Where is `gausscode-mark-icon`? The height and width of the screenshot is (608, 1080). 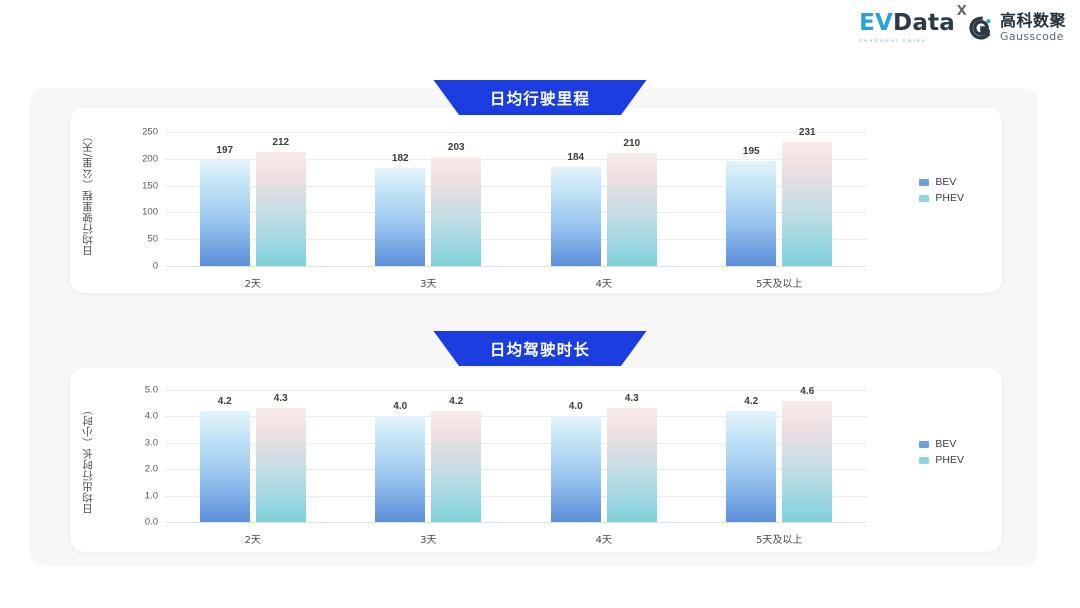 gausscode-mark-icon is located at coordinates (981, 27).